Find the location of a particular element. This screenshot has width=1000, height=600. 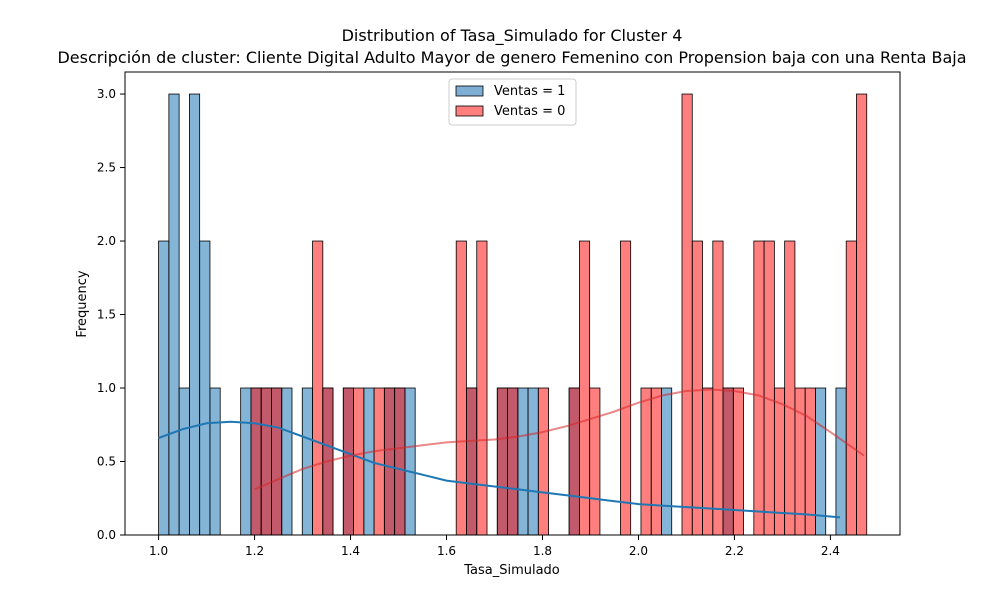

x-tick-label: 2.0 is located at coordinates (638, 551).